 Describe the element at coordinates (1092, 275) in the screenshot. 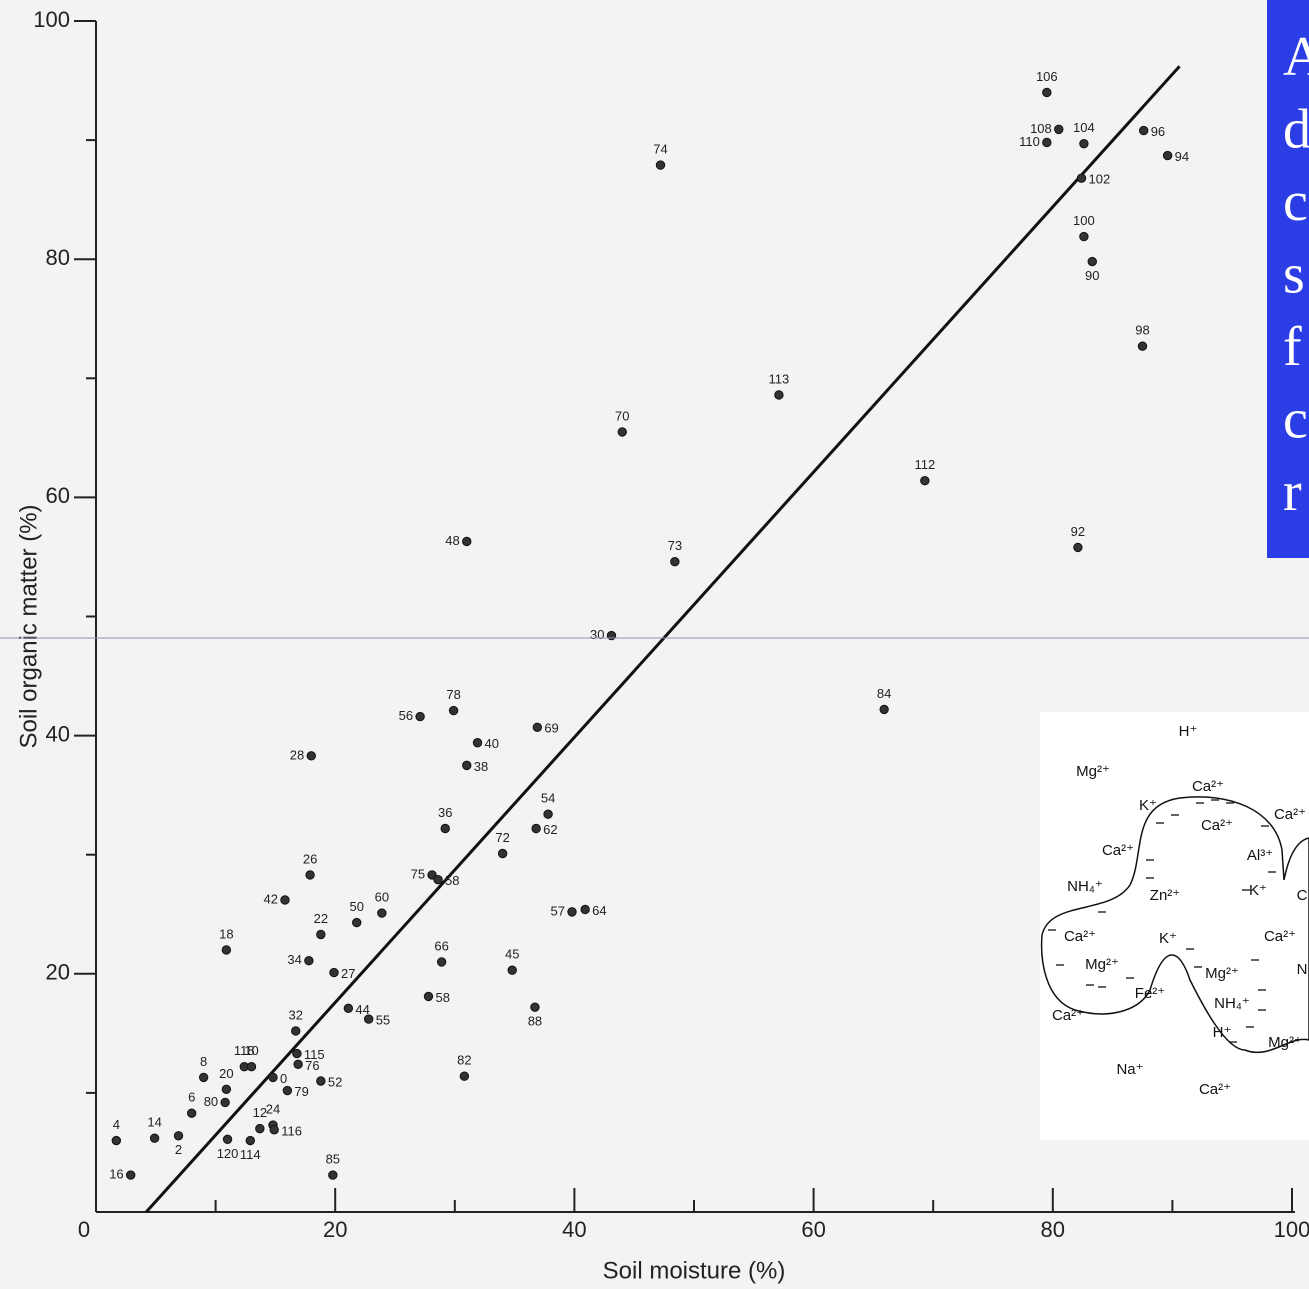

I see `point-label: 90` at that location.